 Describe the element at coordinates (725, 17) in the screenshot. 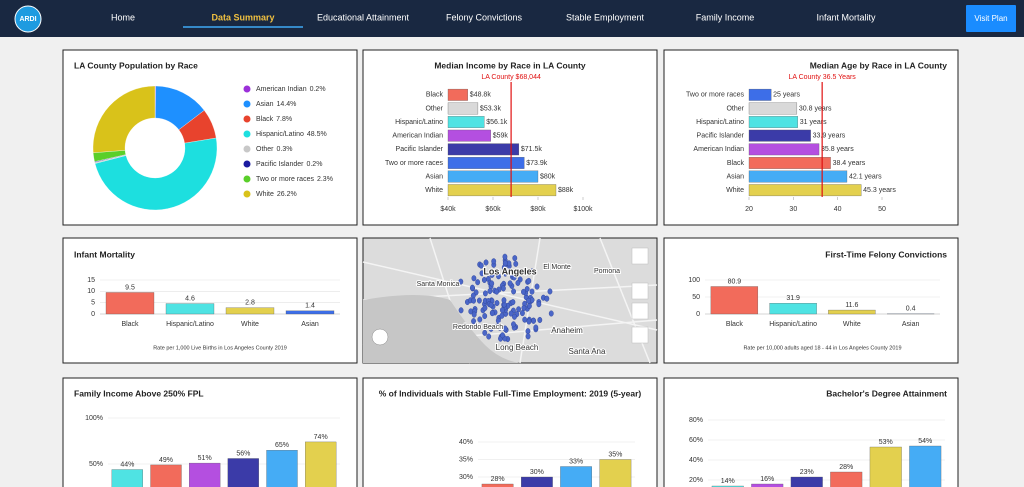

I see `nav-item: Family Income` at that location.